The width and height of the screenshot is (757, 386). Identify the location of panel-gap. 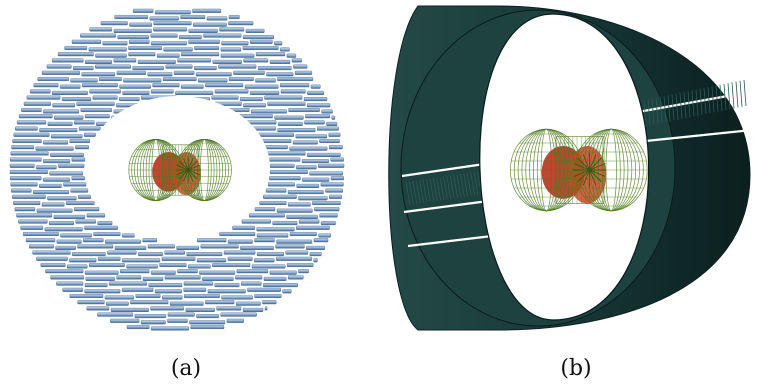
(450, 241).